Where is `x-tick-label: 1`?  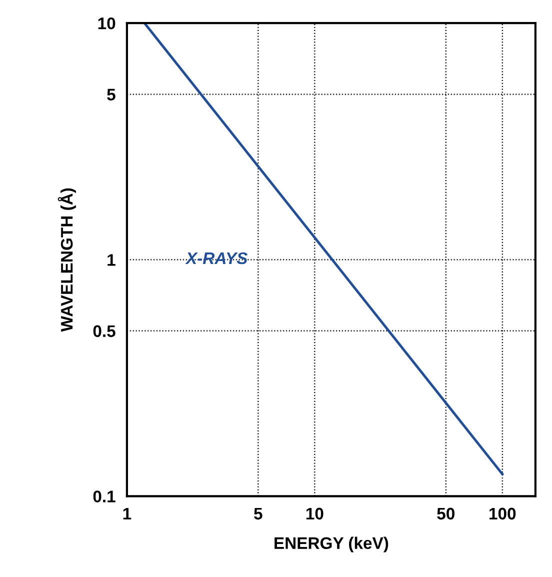 x-tick-label: 1 is located at coordinates (127, 514).